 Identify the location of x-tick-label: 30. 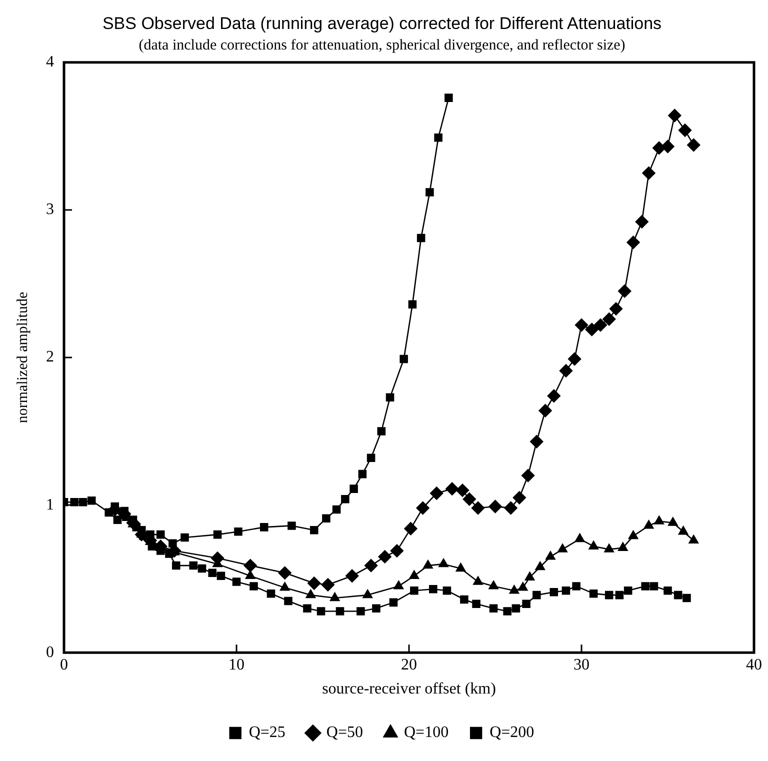
(582, 665).